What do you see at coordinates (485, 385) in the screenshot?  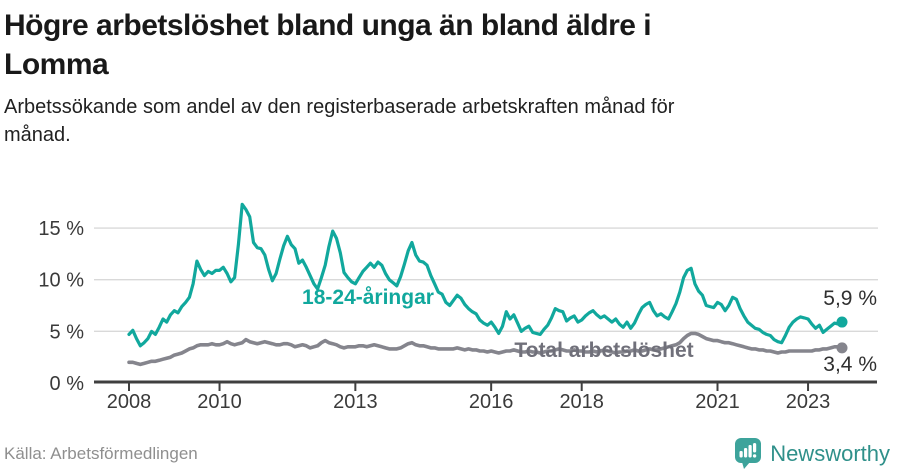 I see `x-axis` at bounding box center [485, 385].